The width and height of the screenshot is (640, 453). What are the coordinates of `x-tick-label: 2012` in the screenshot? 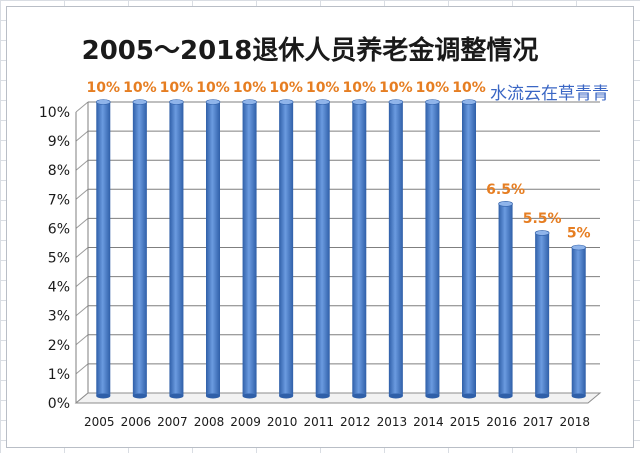 It's located at (355, 422).